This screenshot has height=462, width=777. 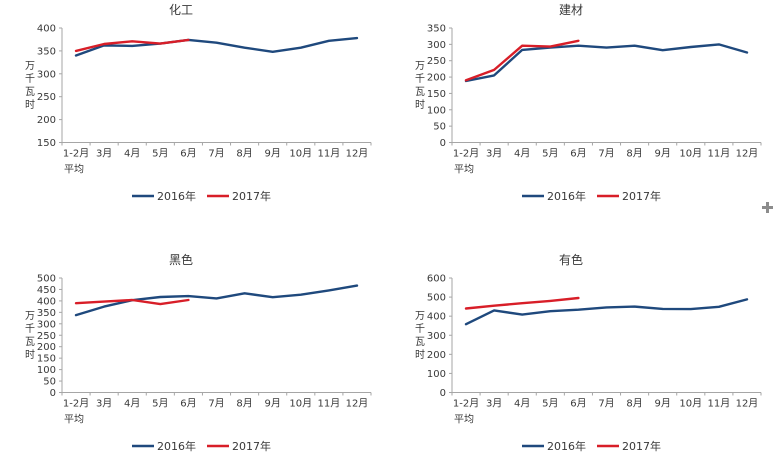 I want to click on cursor-bar-vertical, so click(x=767, y=207).